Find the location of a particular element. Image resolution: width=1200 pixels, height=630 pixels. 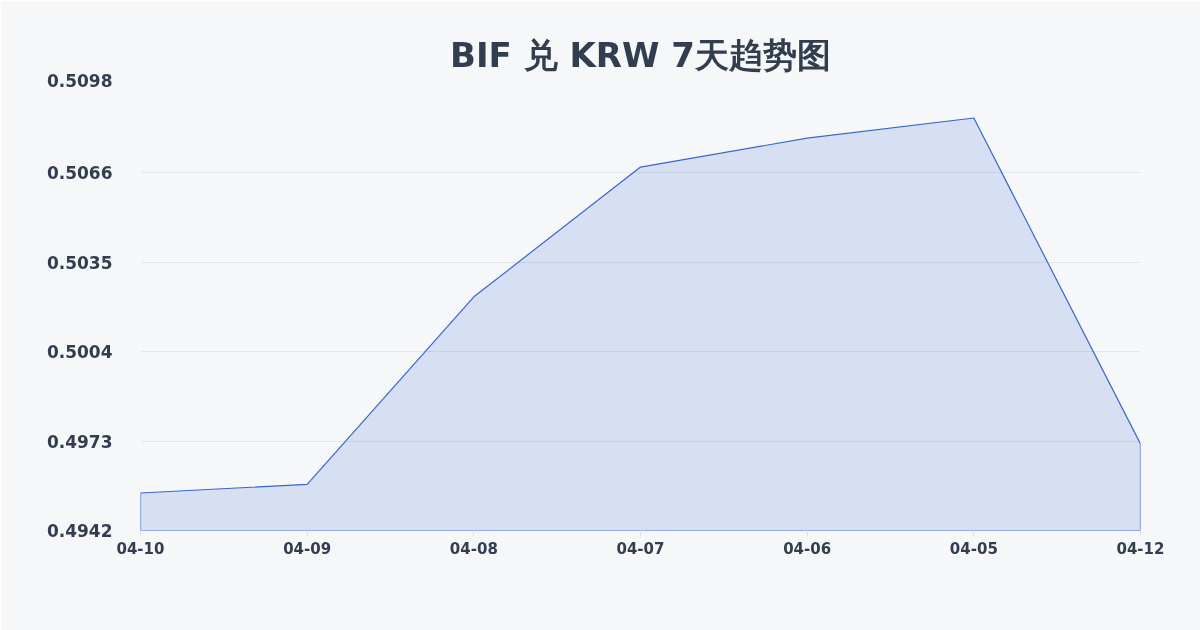

x-tick-label: 04-07 is located at coordinates (640, 548).